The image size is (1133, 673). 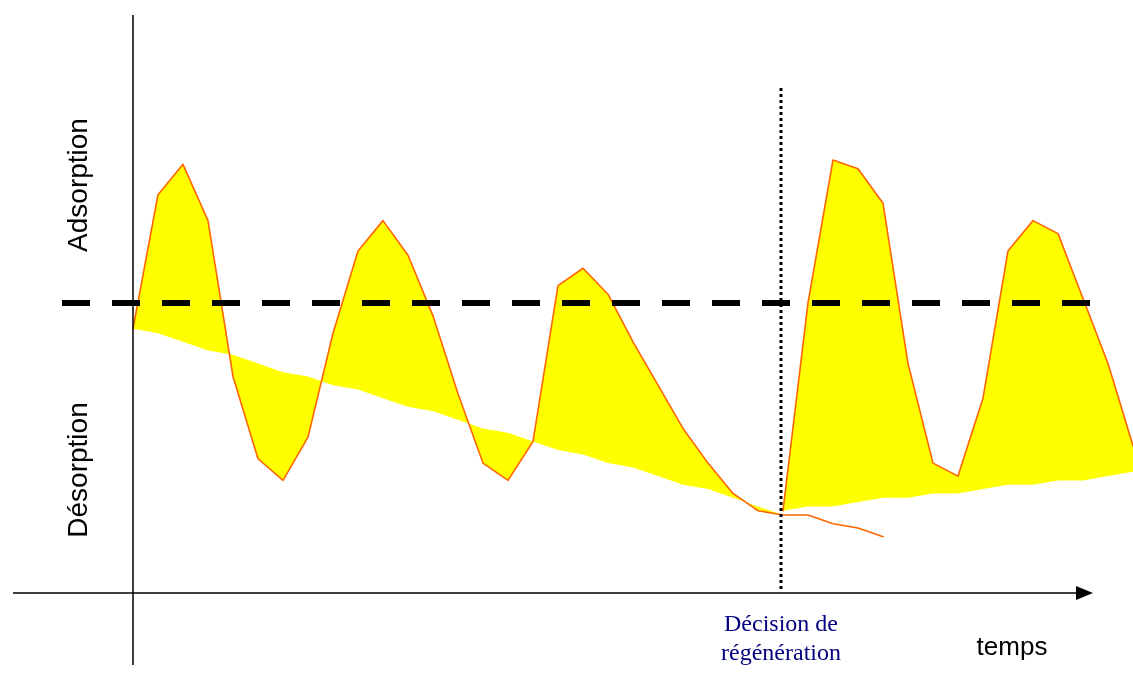 I want to click on x-axis-title: temps, so click(x=1012, y=646).